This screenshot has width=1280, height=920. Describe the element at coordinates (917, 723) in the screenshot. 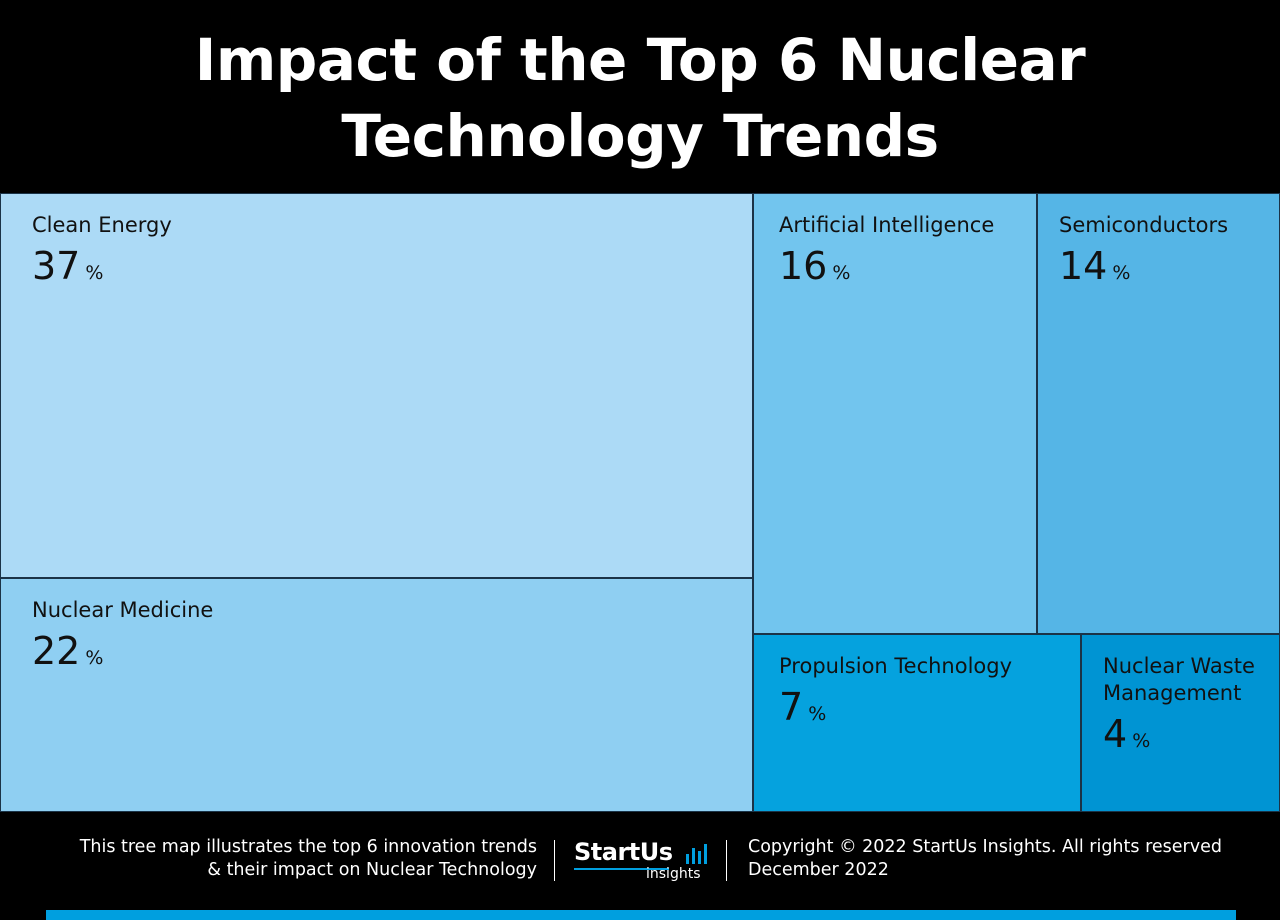

I see `tile-propulsion-technology: Propulsion Technology 7%` at that location.